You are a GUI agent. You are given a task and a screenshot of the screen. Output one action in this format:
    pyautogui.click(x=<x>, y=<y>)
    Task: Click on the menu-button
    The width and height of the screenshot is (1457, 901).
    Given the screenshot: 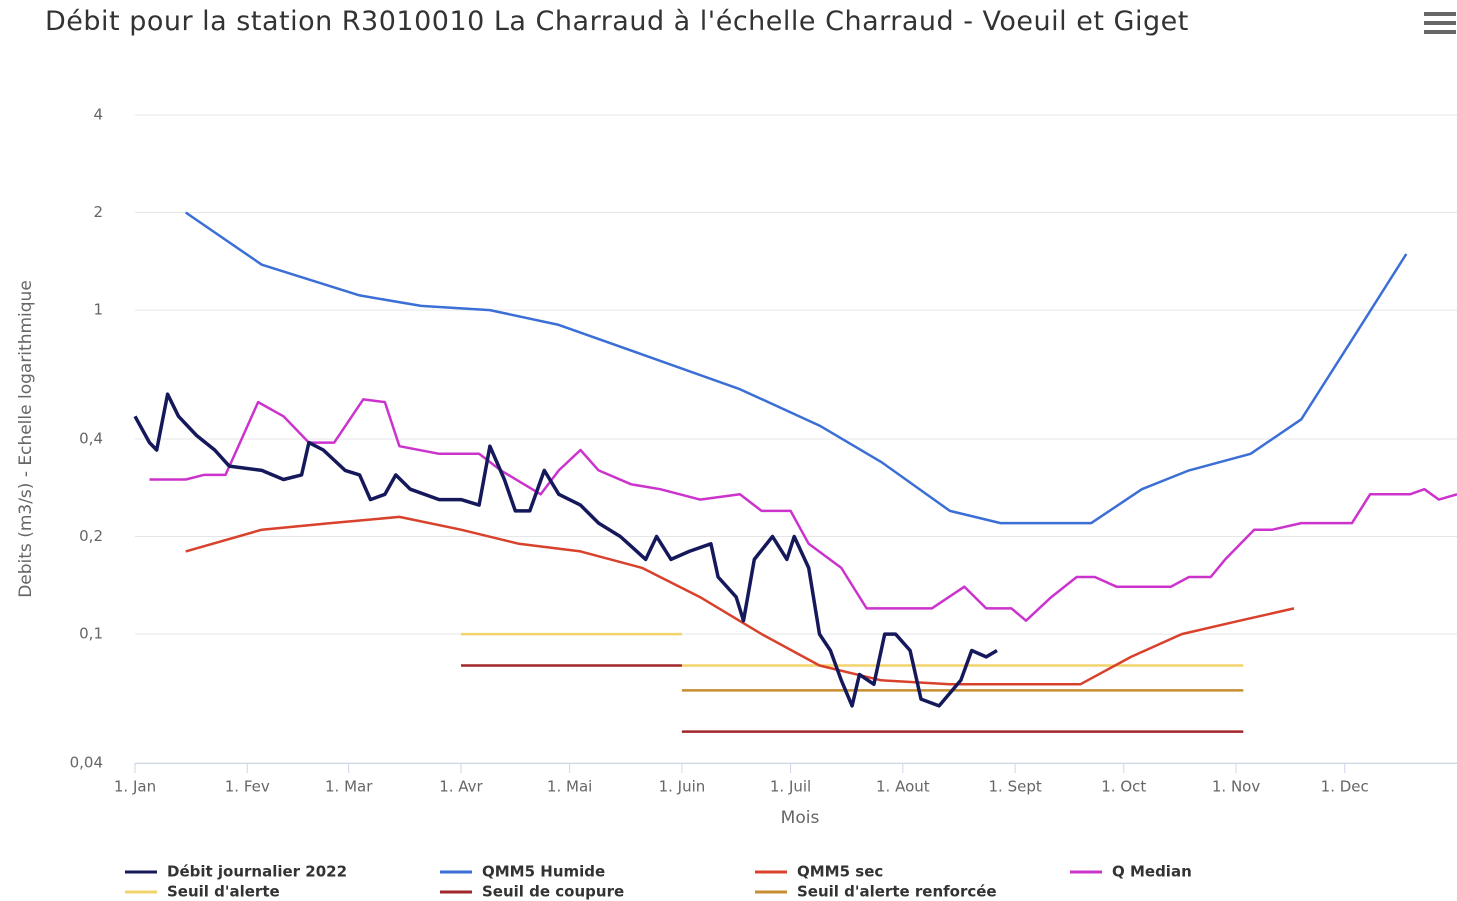 What is the action you would take?
    pyautogui.click(x=1440, y=23)
    